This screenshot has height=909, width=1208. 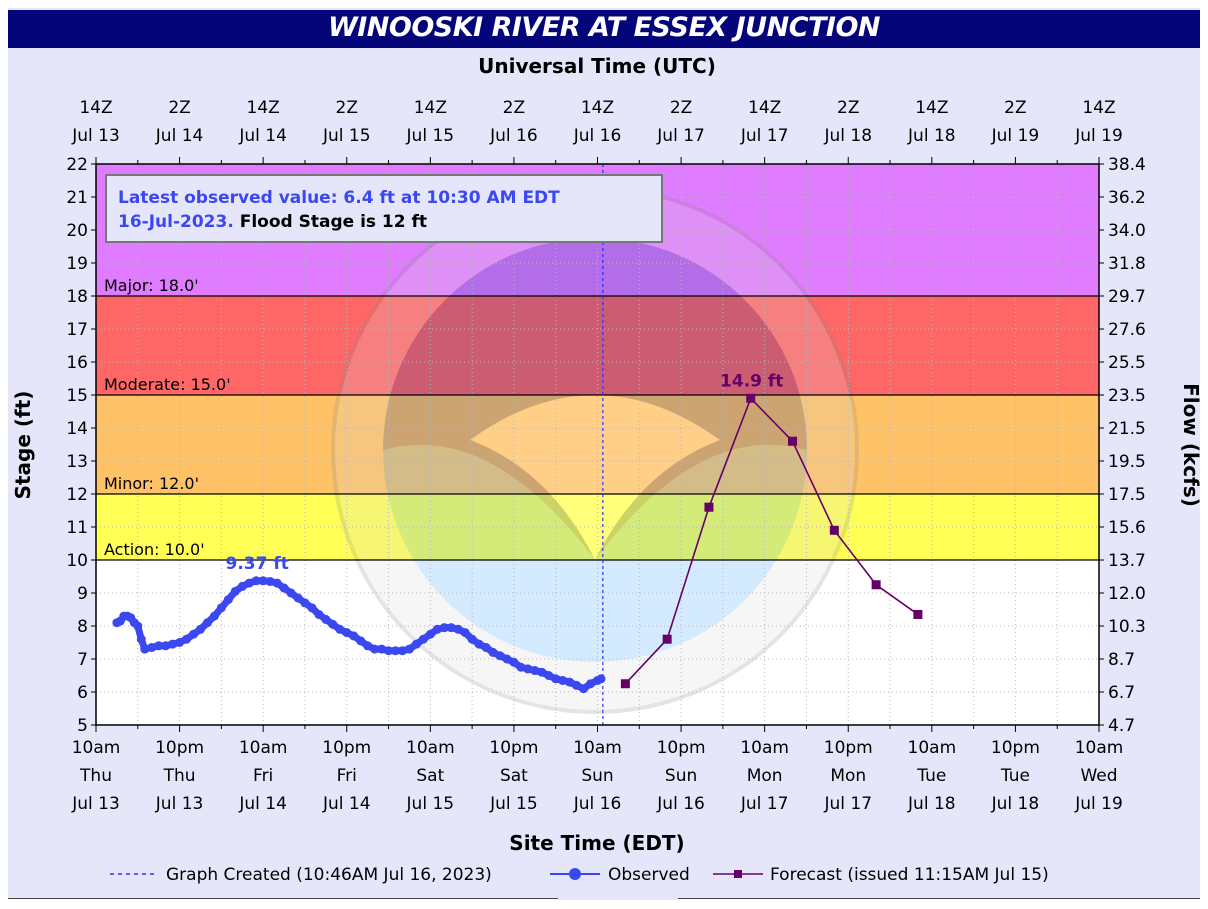 I want to click on y-tick-label: 14, so click(x=77, y=429).